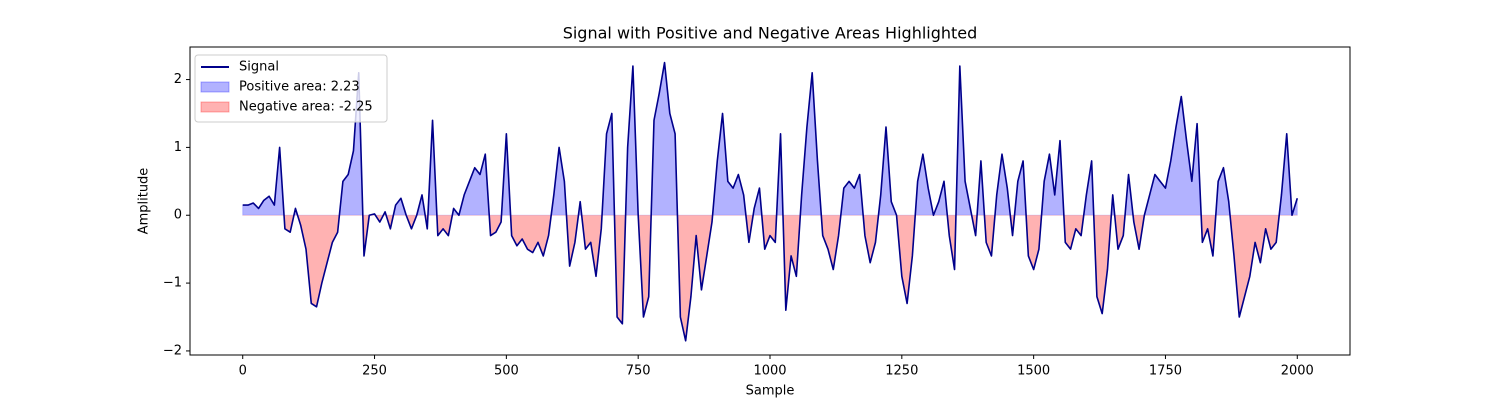 The width and height of the screenshot is (1500, 400). What do you see at coordinates (901, 371) in the screenshot?
I see `x-tick-label: 1250` at bounding box center [901, 371].